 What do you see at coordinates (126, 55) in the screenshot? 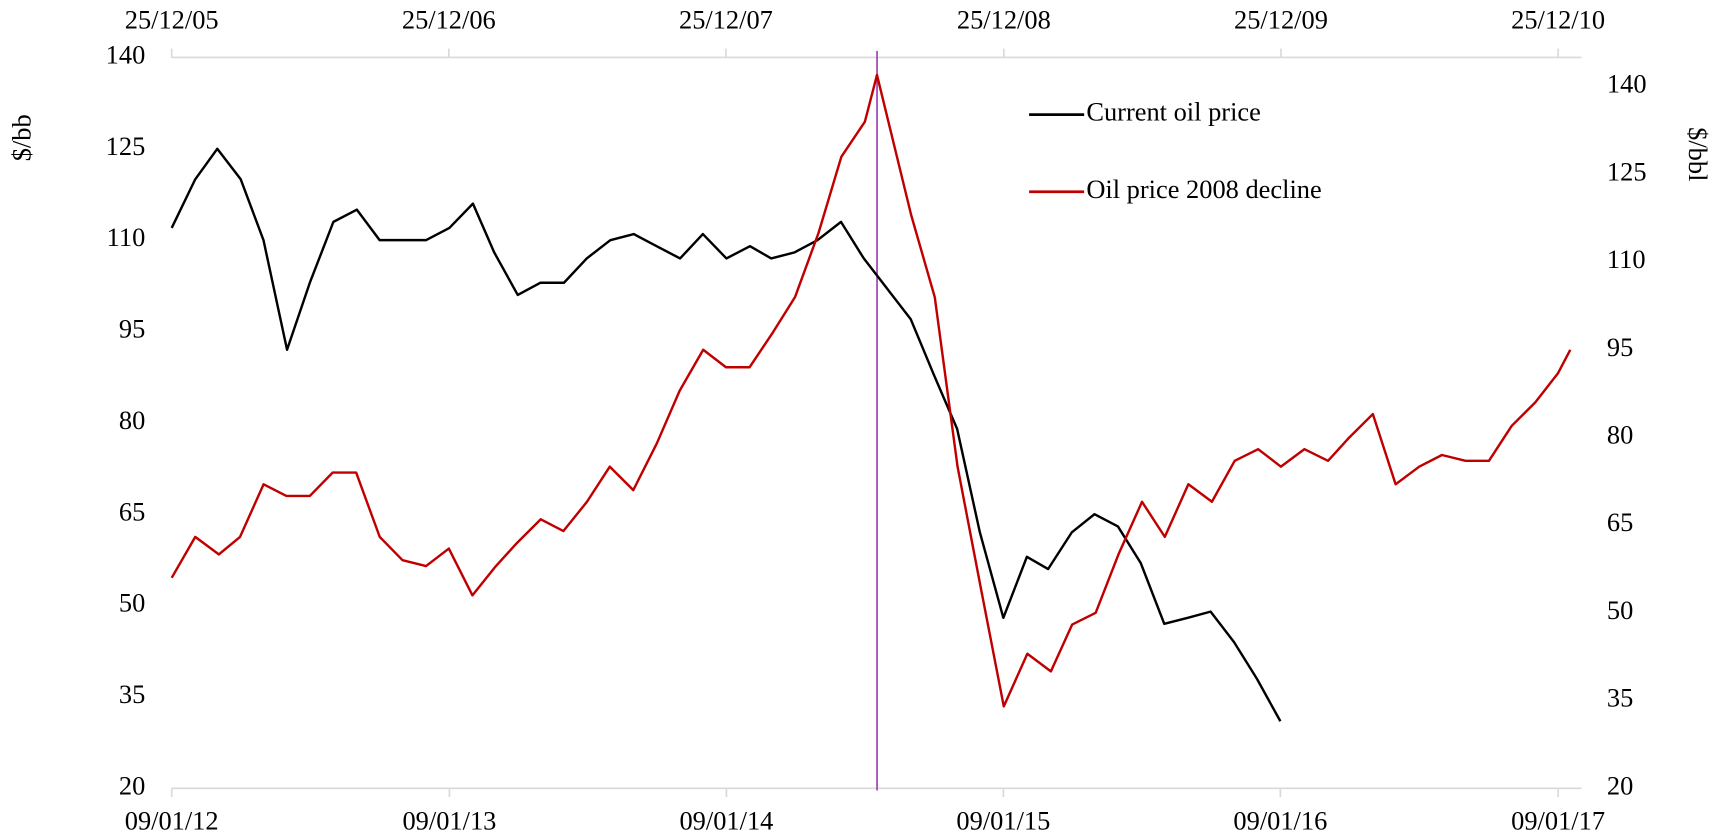
I see `y-tick-label: 140` at bounding box center [126, 55].